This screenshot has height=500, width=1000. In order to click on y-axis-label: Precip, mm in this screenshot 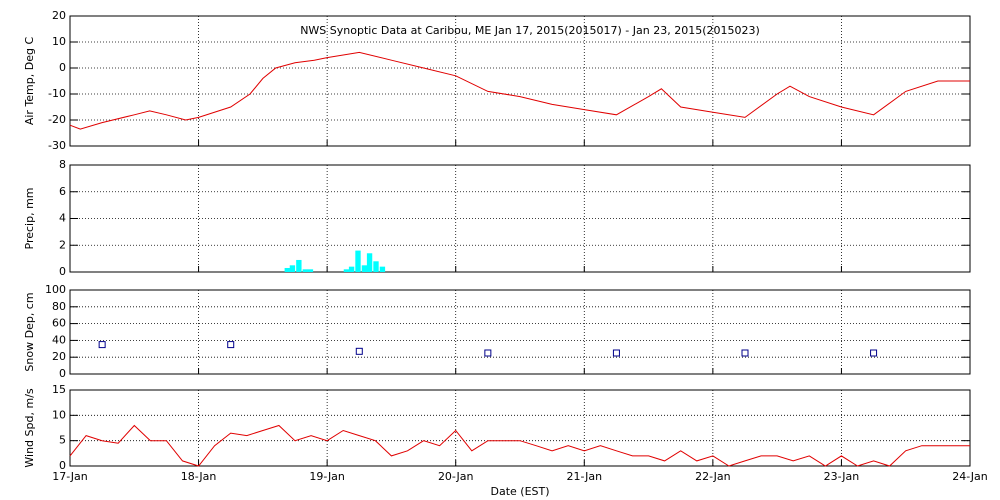, I will do `click(29, 219)`.